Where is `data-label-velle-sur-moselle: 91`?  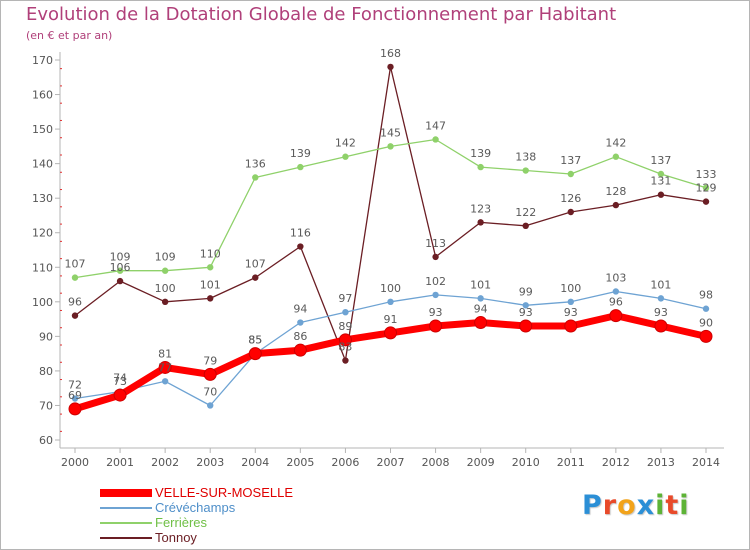 data-label-velle-sur-moselle: 91 is located at coordinates (391, 319).